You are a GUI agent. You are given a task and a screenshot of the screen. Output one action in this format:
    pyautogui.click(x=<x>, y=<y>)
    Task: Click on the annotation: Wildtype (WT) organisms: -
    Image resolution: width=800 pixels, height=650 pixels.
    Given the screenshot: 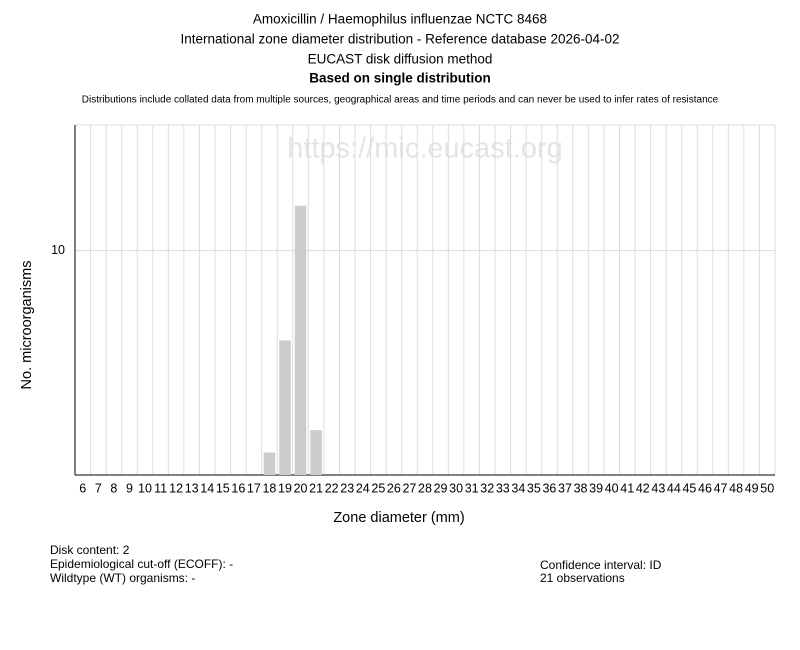 What is the action you would take?
    pyautogui.click(x=122, y=578)
    